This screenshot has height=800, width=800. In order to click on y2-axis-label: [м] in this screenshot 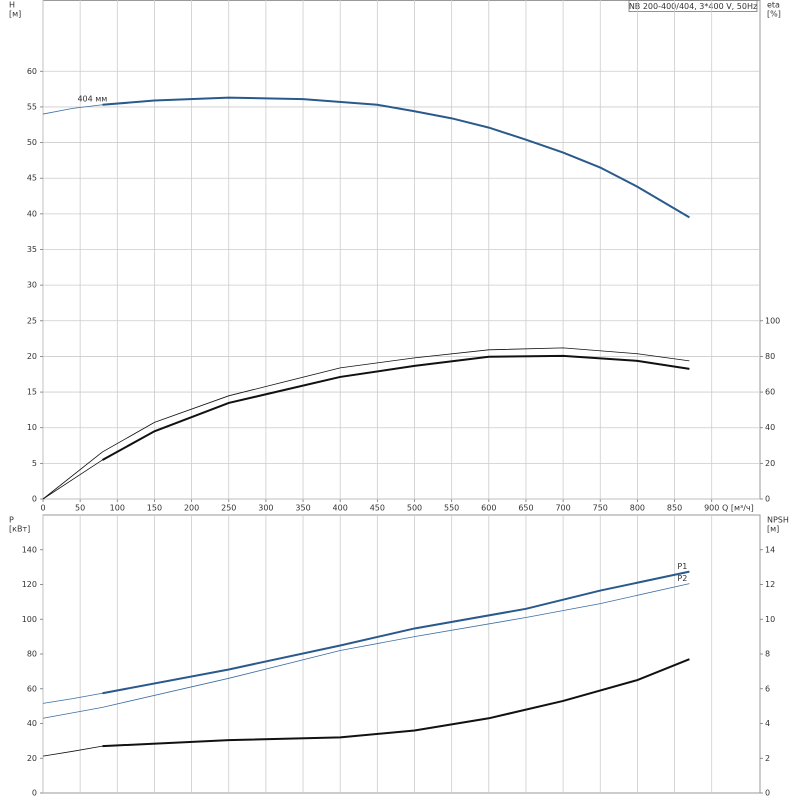, I will do `click(773, 529)`.